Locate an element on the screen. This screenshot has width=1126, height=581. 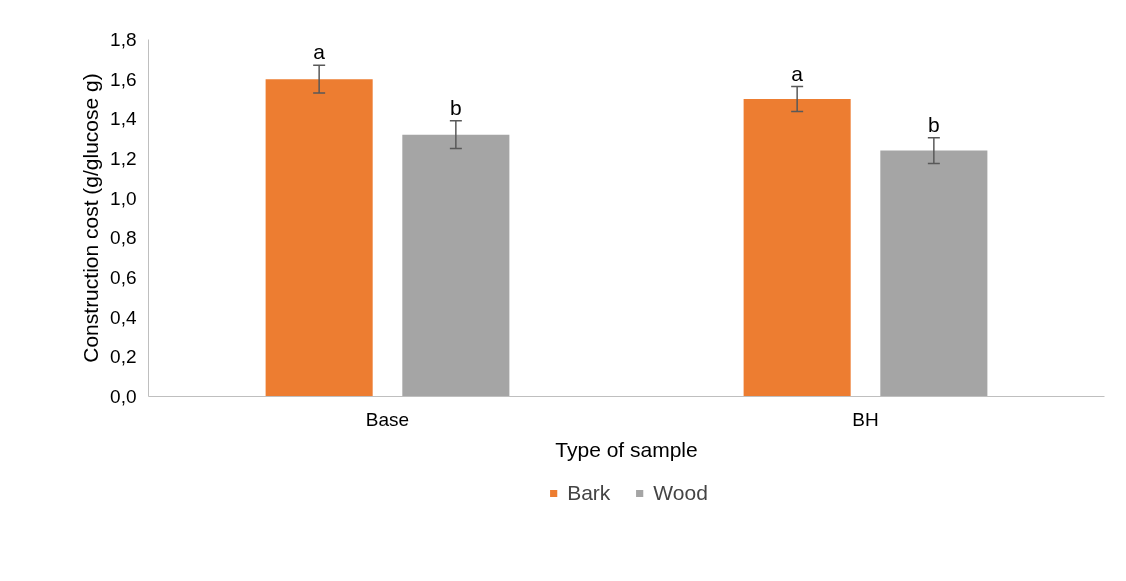
y-tick-label: 0,2 is located at coordinates (123, 357).